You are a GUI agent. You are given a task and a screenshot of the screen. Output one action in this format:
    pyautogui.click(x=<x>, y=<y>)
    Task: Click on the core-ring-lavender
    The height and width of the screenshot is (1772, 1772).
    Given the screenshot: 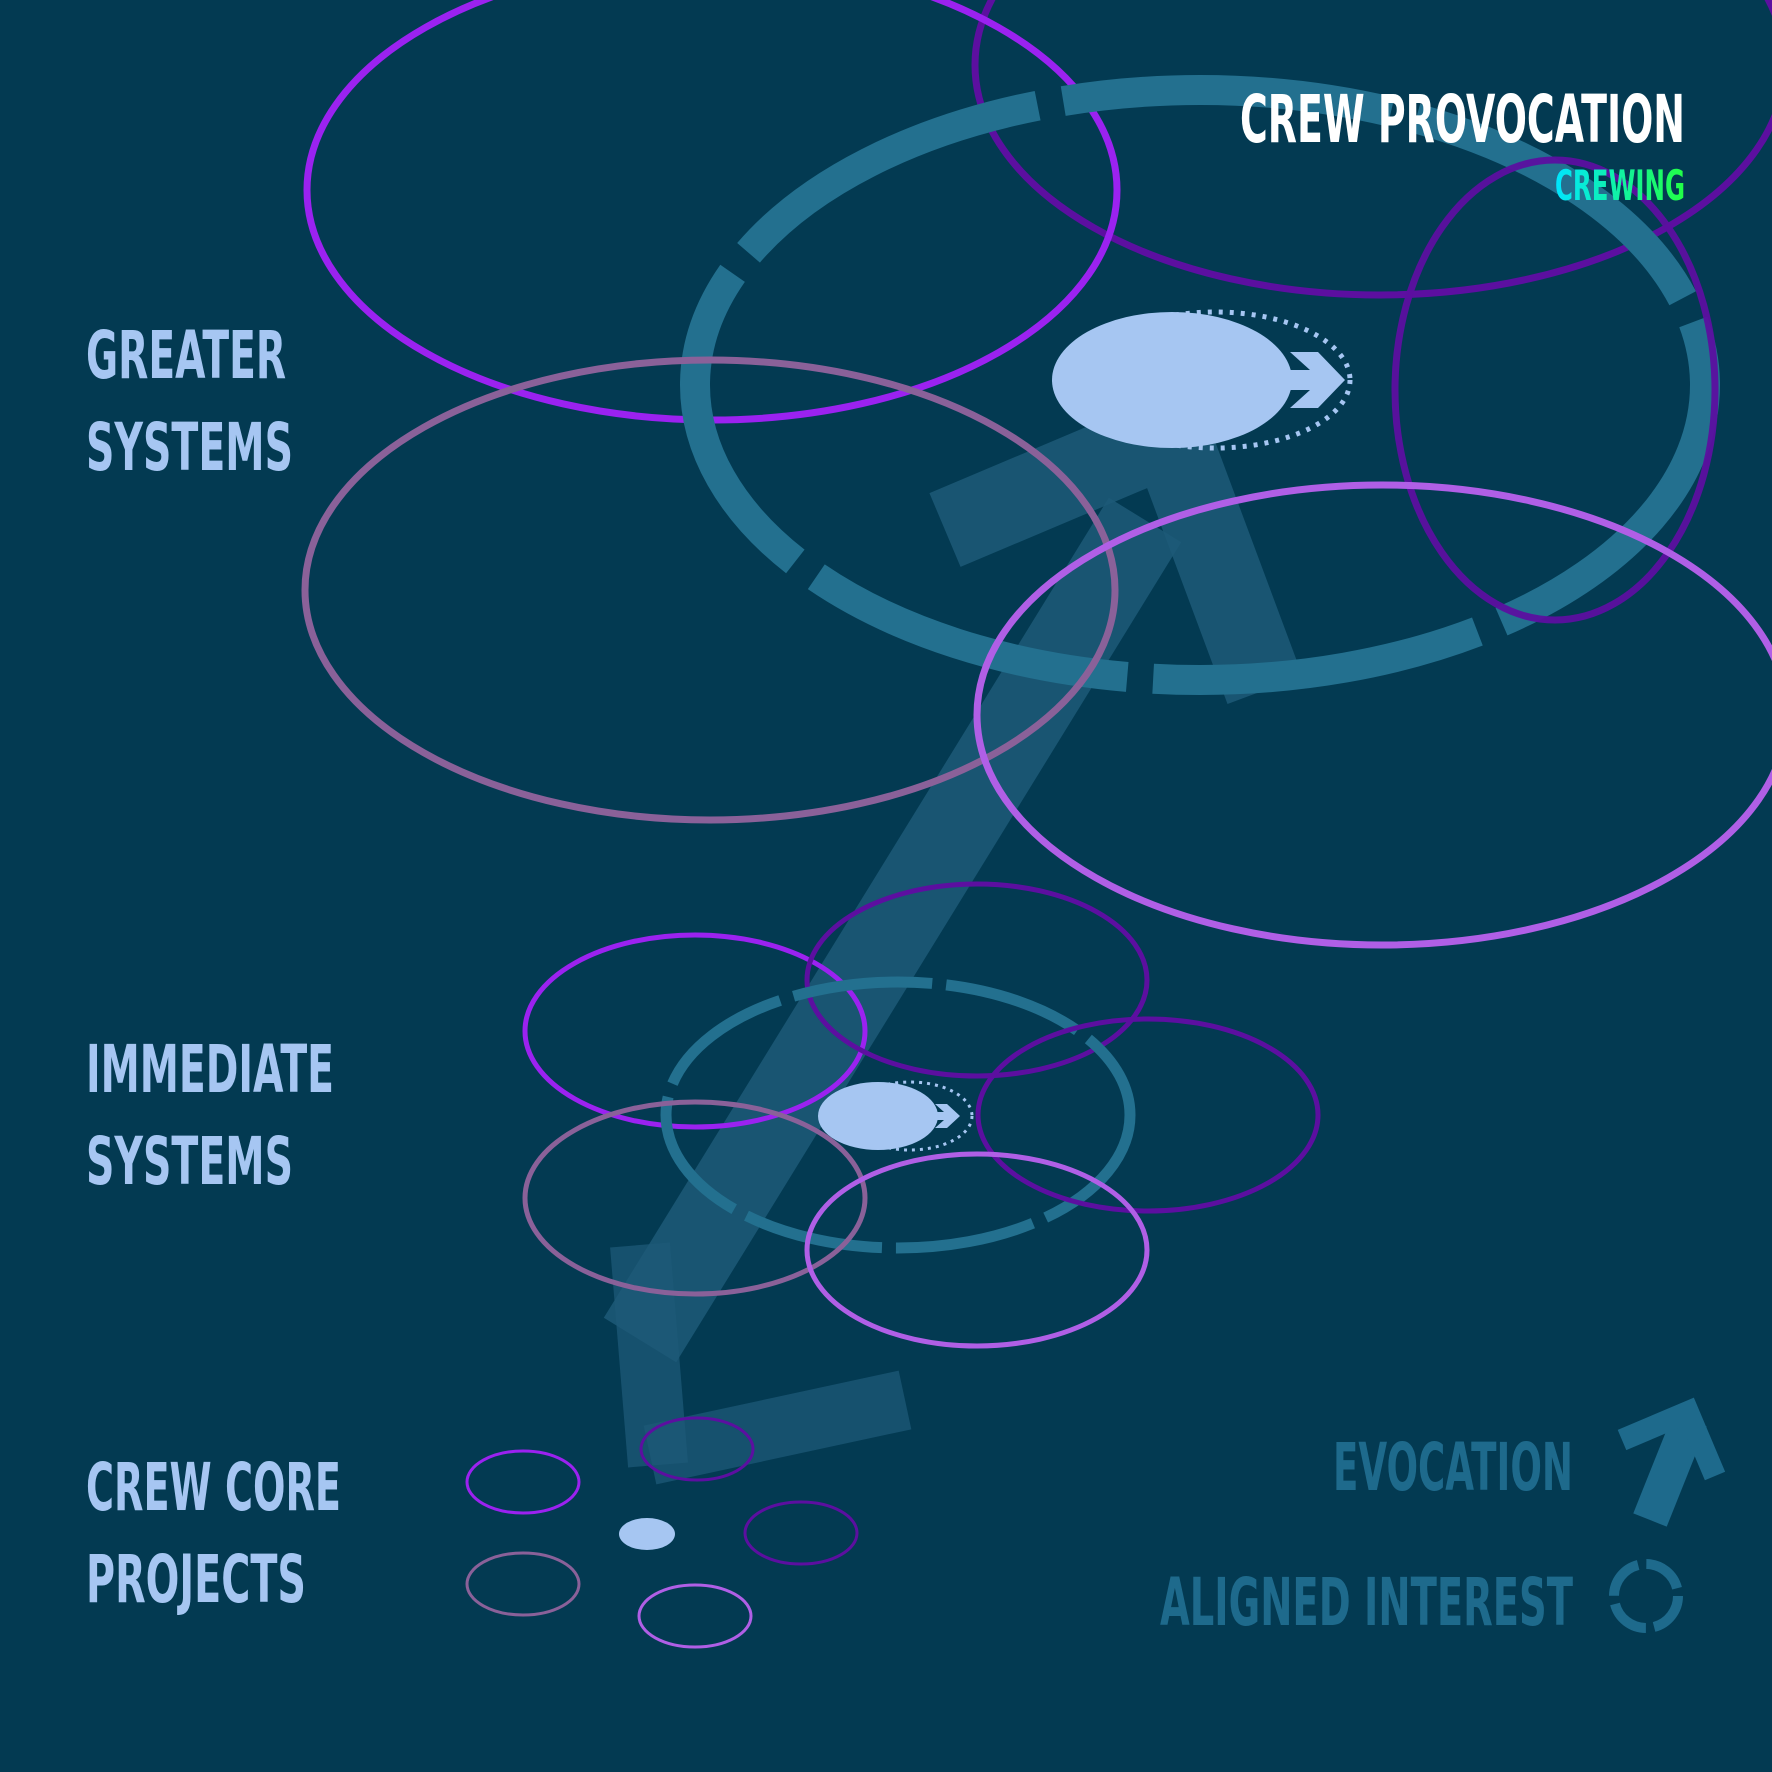 What is the action you would take?
    pyautogui.click(x=695, y=1616)
    